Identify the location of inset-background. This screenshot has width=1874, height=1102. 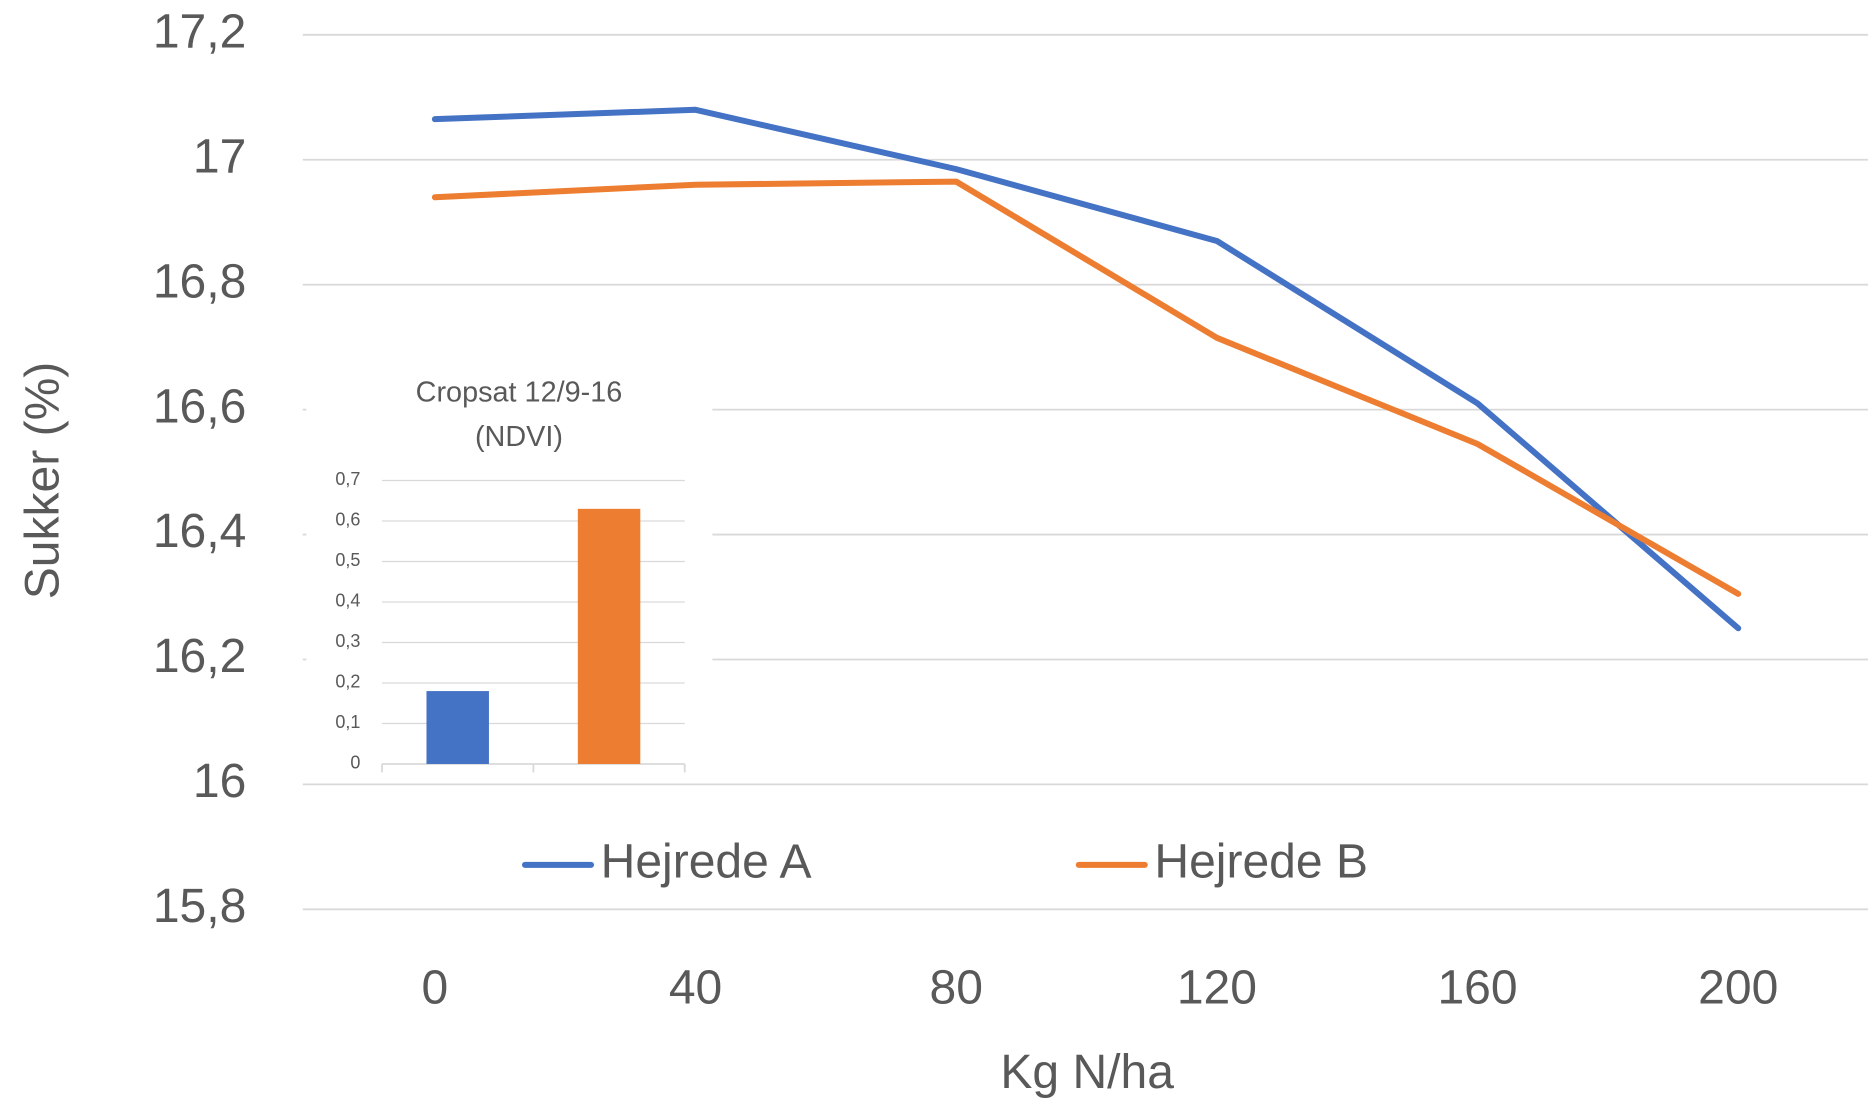
(509, 570).